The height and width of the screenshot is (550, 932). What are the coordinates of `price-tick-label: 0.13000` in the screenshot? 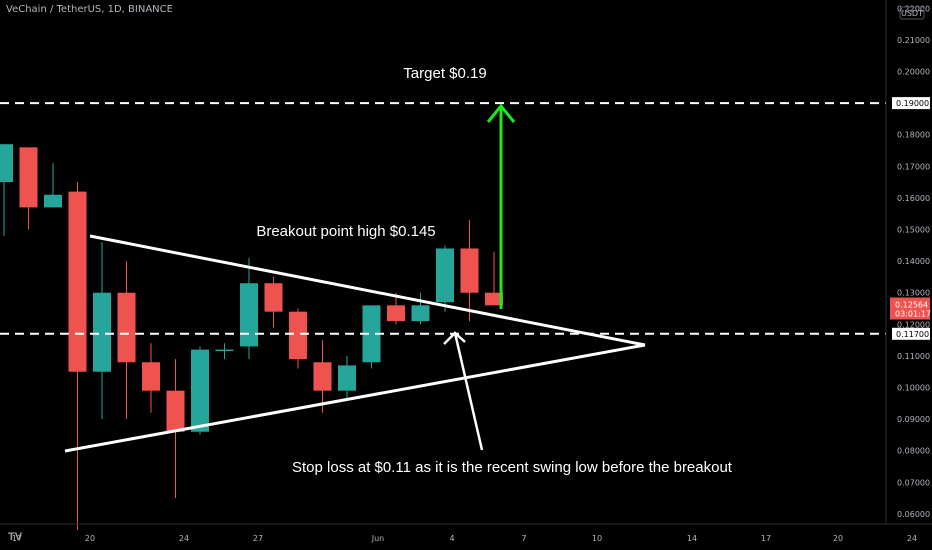 It's located at (913, 293).